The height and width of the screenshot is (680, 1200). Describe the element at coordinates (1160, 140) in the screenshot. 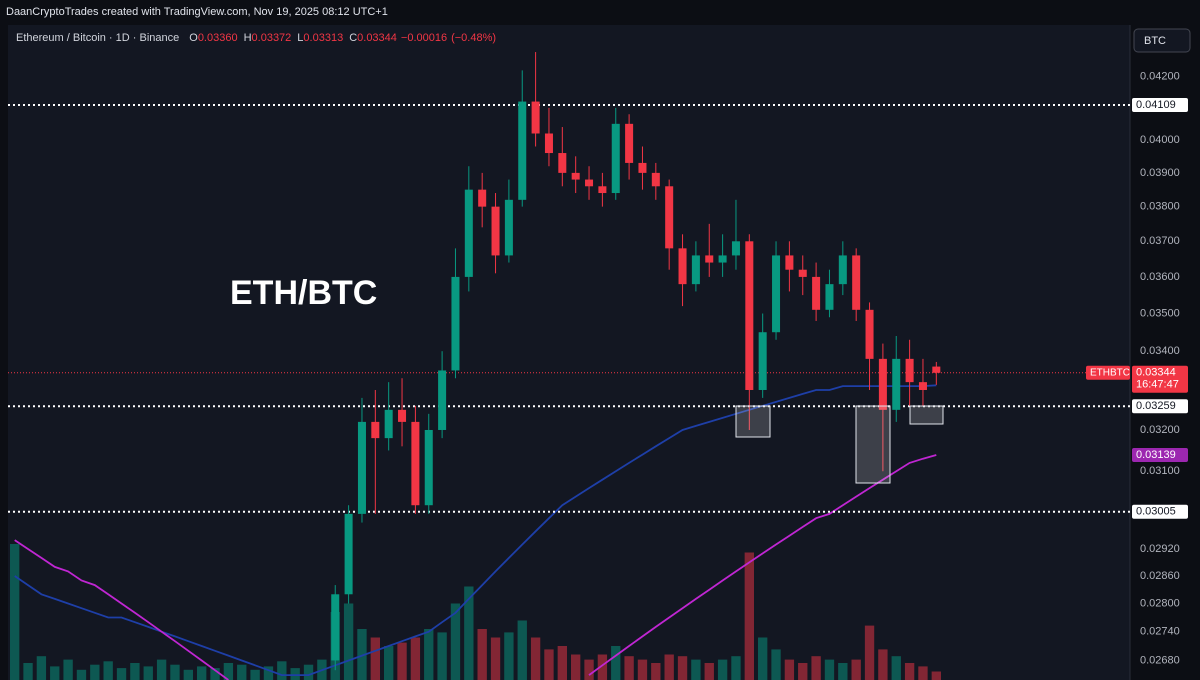

I see `y-tick-label: 0.04000` at that location.